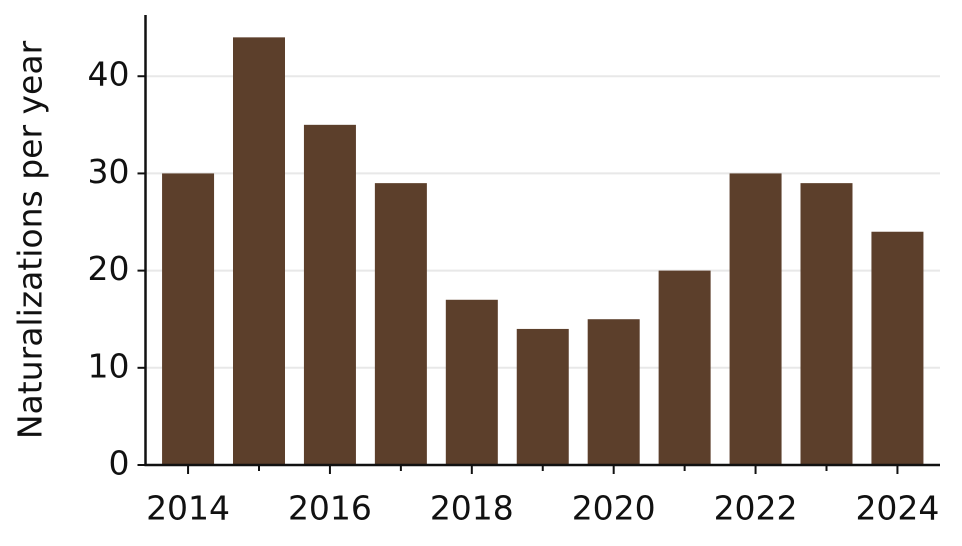 The width and height of the screenshot is (962, 546). Describe the element at coordinates (109, 74) in the screenshot. I see `y-tick-label: 40` at that location.